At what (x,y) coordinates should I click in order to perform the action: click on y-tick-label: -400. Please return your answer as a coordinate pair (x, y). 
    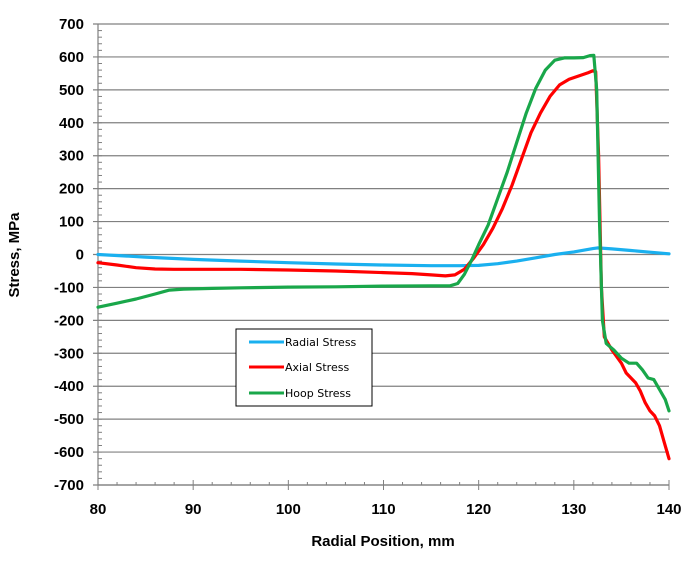
    Looking at the image, I should click on (69, 386).